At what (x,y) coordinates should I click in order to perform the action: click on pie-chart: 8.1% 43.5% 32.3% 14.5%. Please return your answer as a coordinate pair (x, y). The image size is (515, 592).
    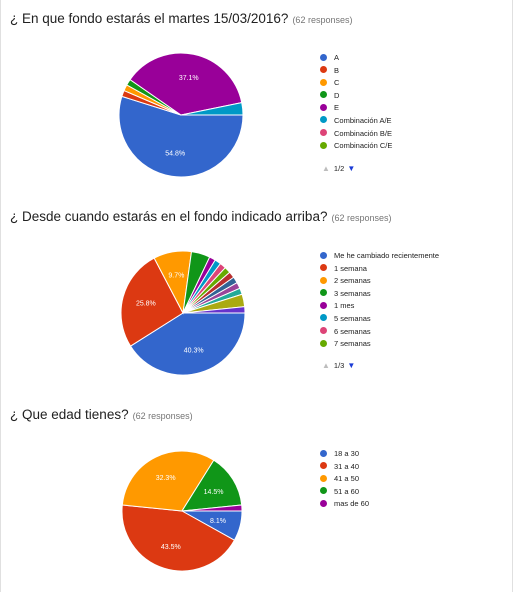
    Looking at the image, I should click on (182, 511).